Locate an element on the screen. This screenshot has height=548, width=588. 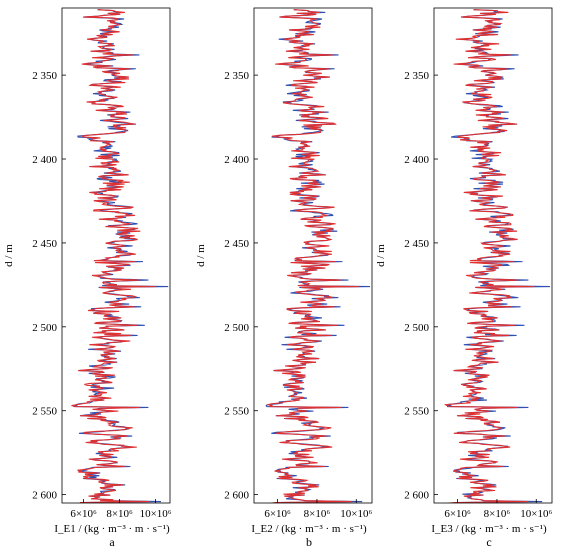
panel-label-a: a is located at coordinates (112, 541).